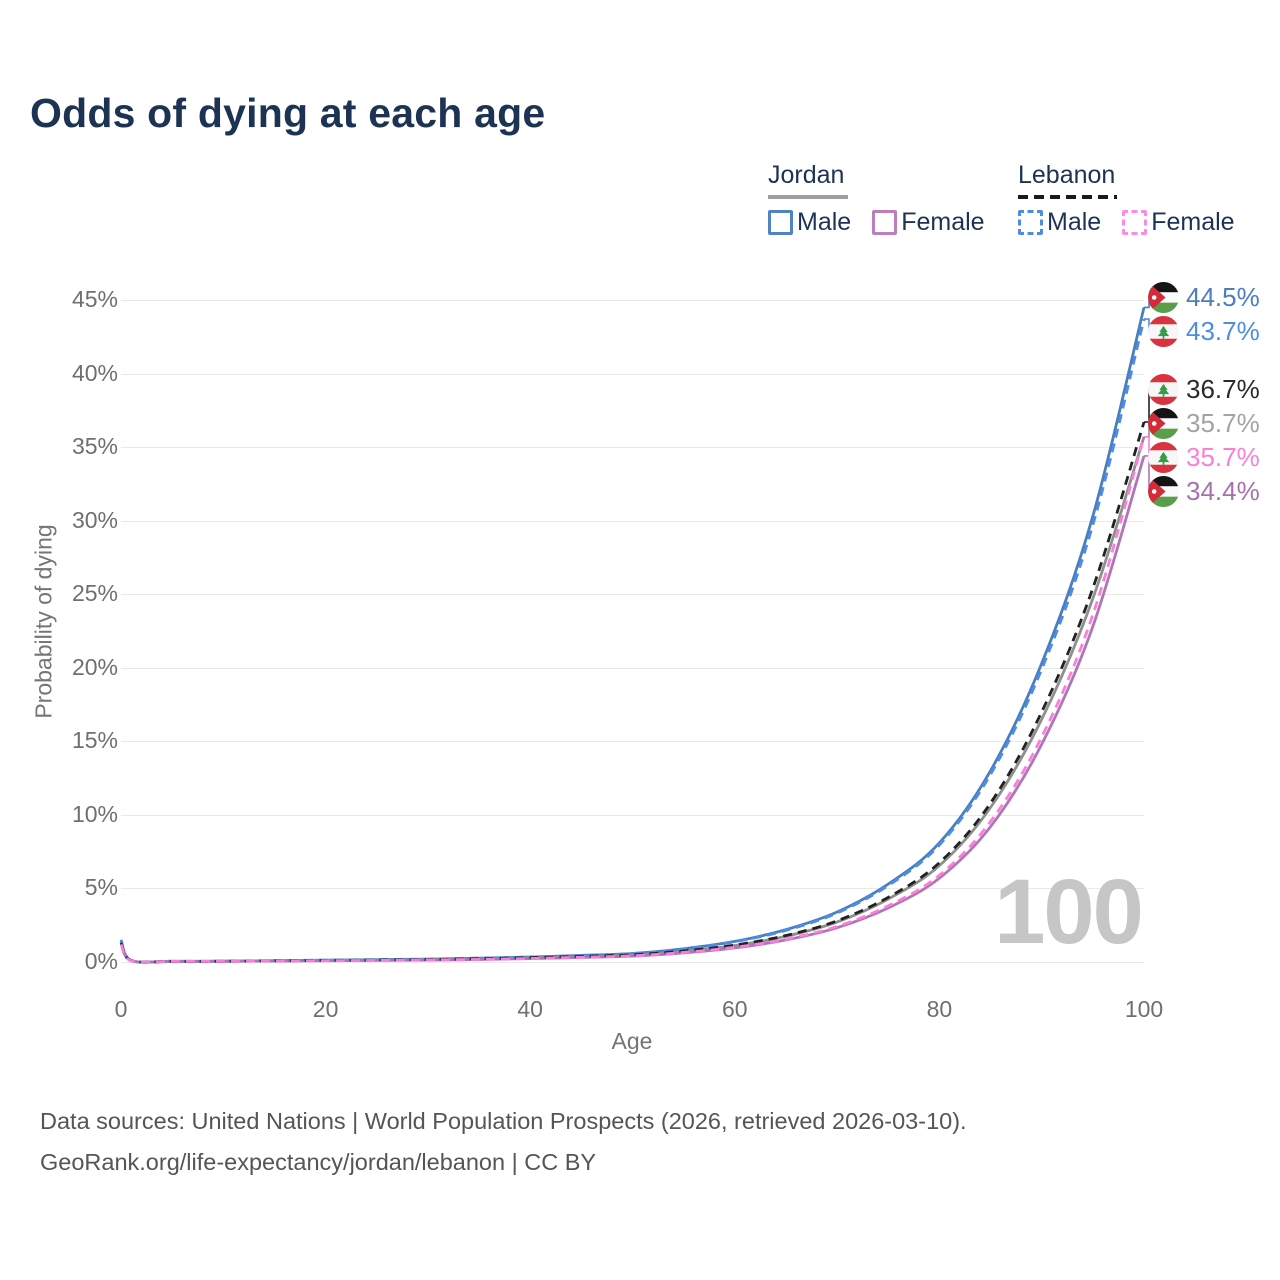 This screenshot has height=1280, width=1280. I want to click on y-tick-label: 40%, so click(94, 372).